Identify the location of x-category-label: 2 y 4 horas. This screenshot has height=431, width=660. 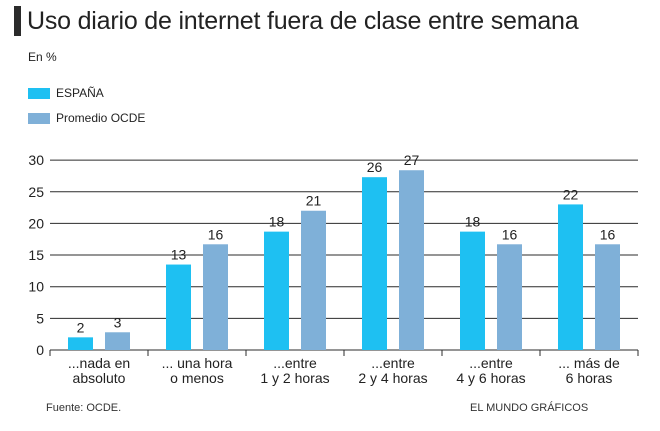
(392, 378).